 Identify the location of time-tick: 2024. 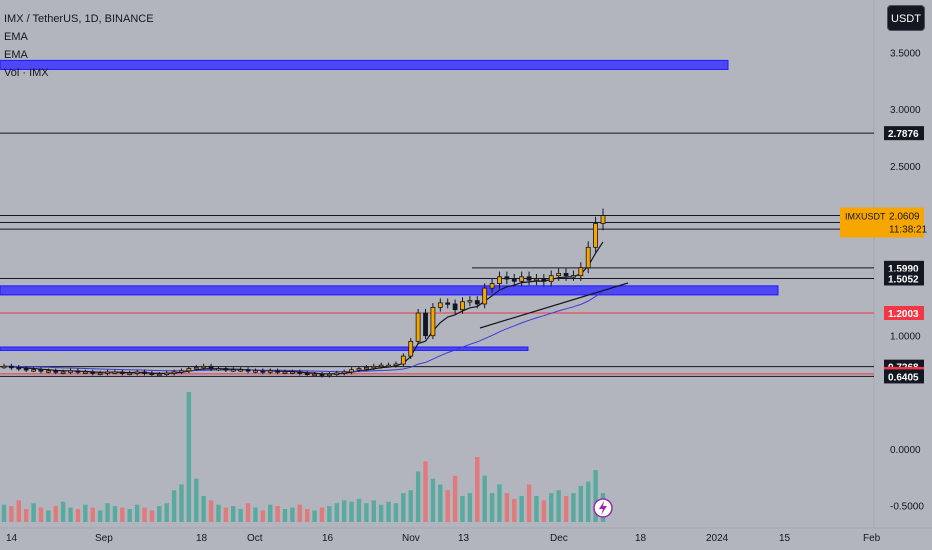
(717, 538).